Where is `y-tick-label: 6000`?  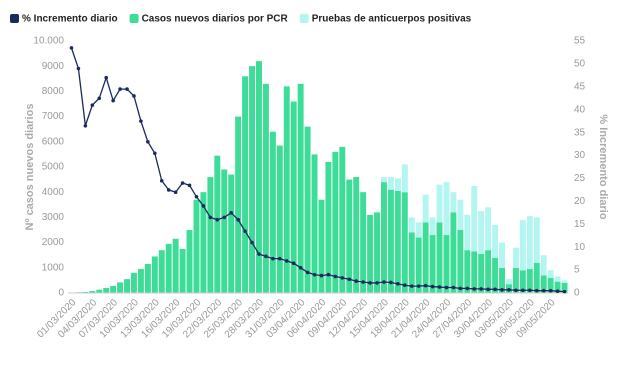 y-tick-label: 6000 is located at coordinates (53, 141).